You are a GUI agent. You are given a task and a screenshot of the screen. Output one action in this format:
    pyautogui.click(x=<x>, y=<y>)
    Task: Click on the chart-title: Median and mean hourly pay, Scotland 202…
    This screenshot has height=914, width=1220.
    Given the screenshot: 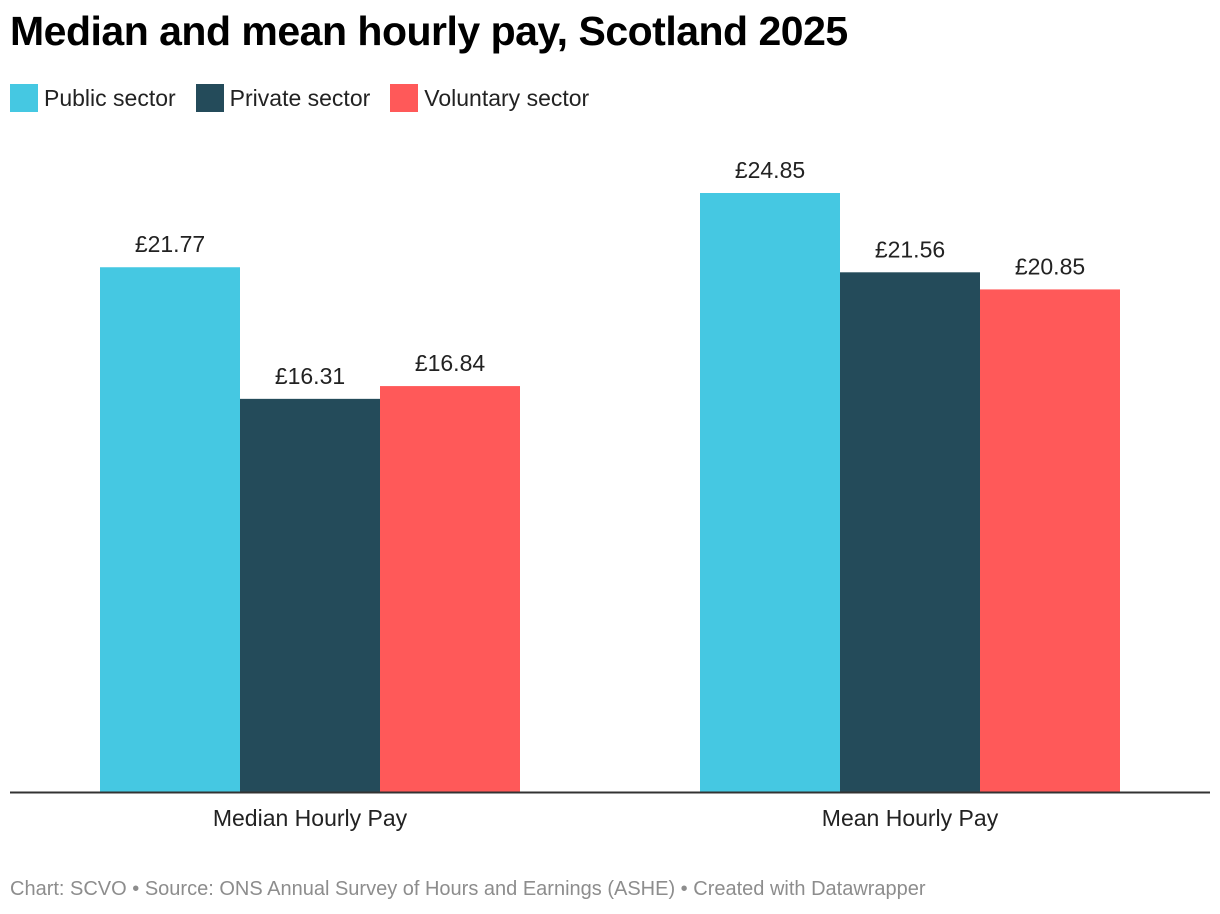 What is the action you would take?
    pyautogui.click(x=429, y=31)
    